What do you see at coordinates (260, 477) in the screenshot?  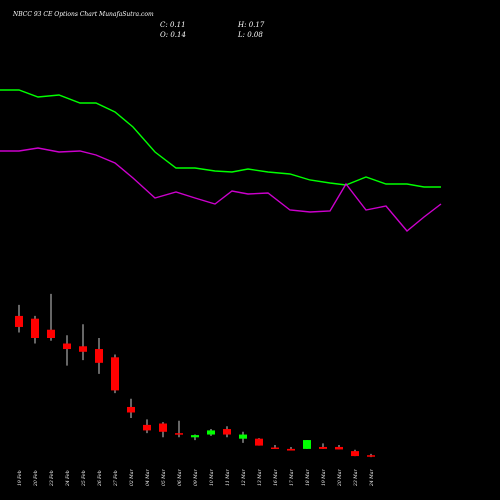 I see `x-tick-label: 13 Mar` at bounding box center [260, 477].